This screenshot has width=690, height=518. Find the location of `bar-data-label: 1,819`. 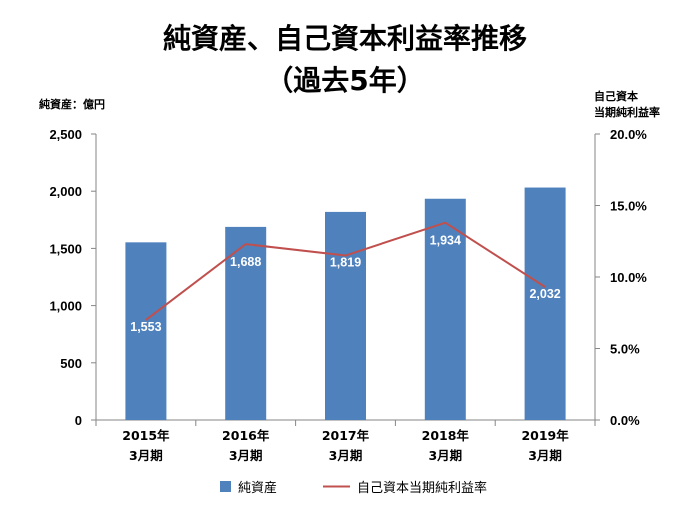

bar-data-label: 1,819 is located at coordinates (345, 263).